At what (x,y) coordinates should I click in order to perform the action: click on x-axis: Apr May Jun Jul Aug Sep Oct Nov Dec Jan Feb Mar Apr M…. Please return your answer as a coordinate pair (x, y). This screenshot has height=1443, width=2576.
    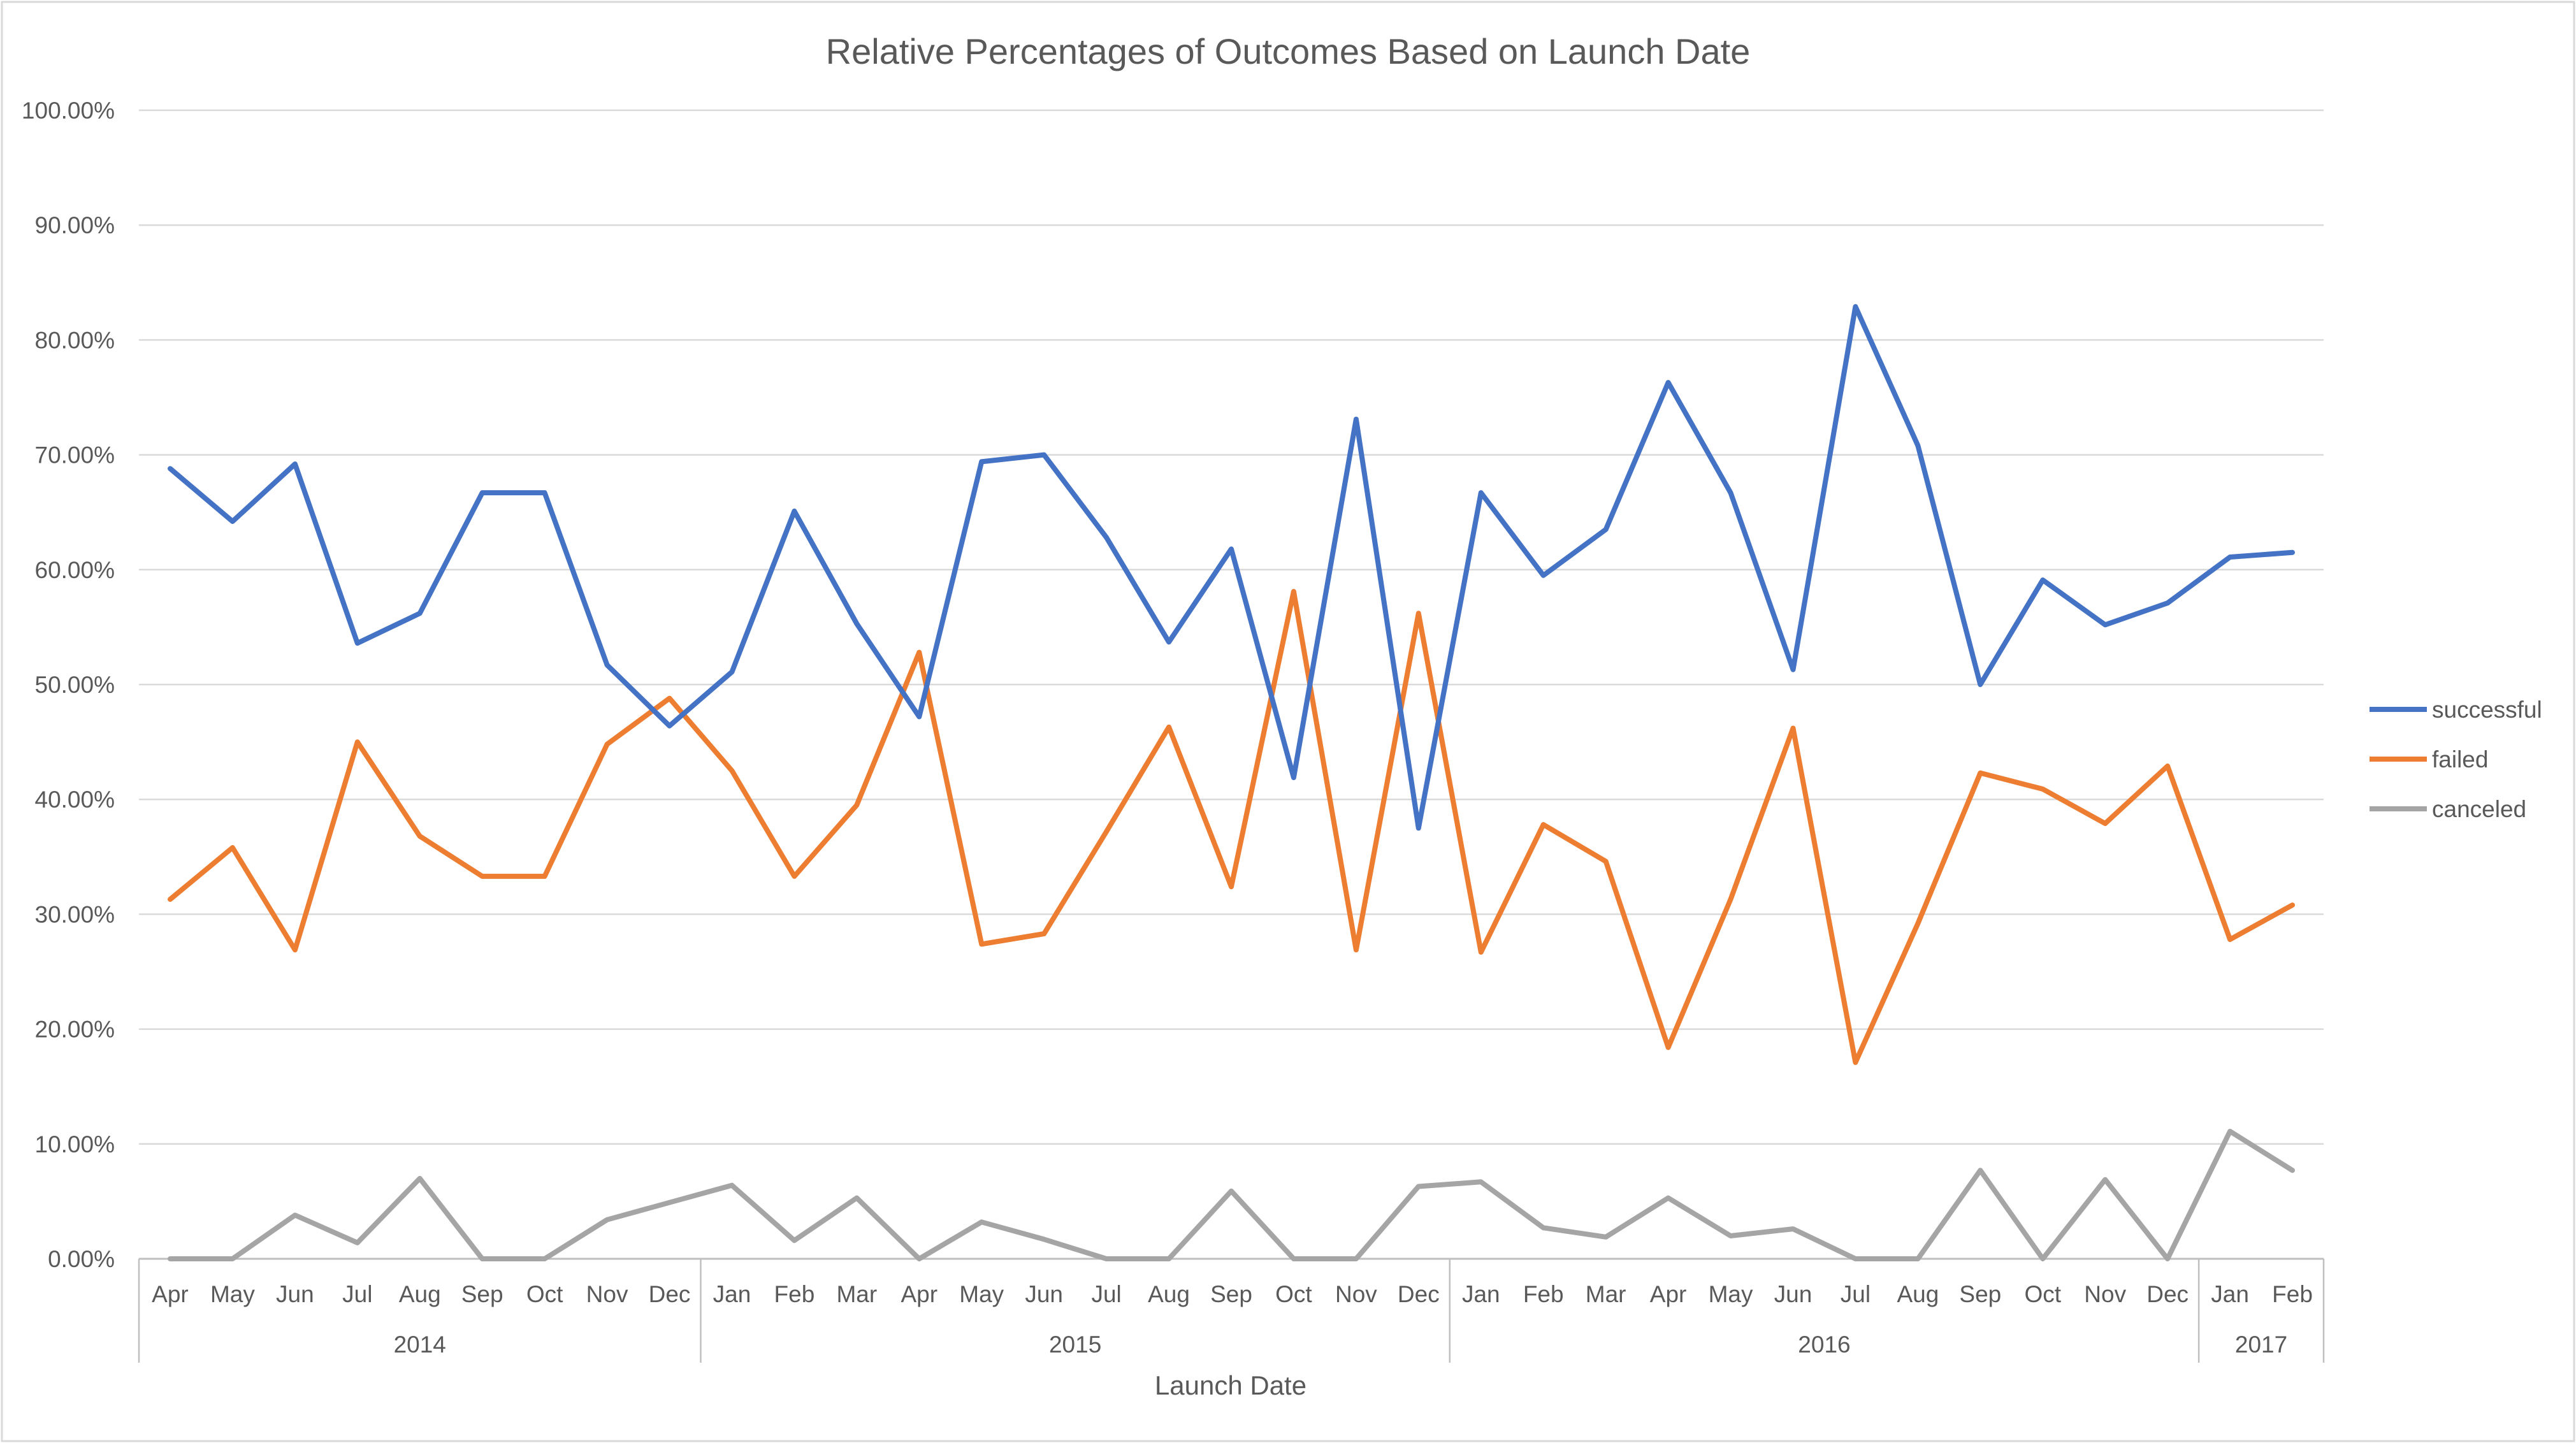
    Looking at the image, I should click on (1231, 1310).